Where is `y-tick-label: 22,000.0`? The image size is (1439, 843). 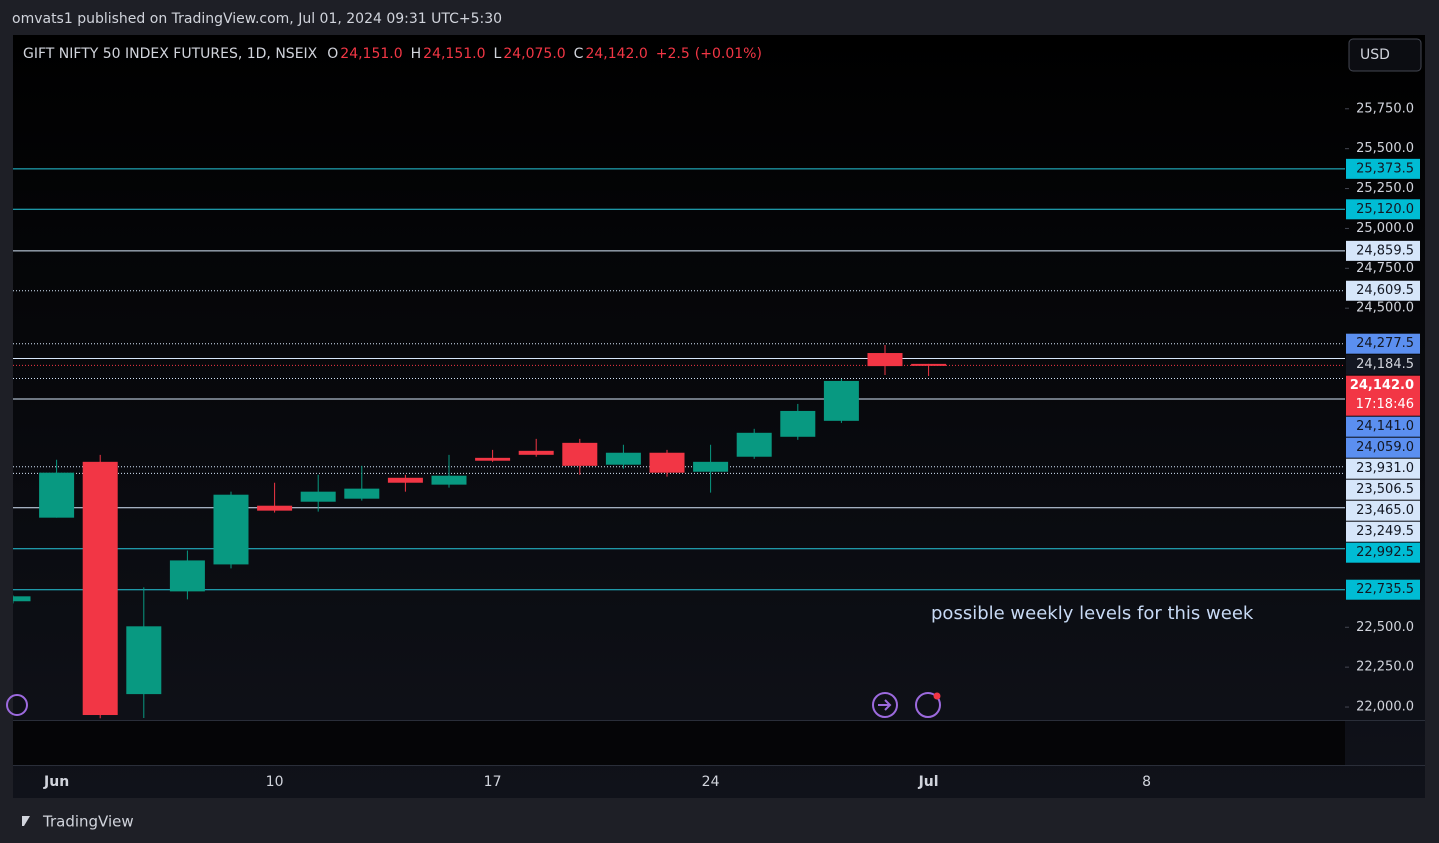 y-tick-label: 22,000.0 is located at coordinates (1385, 707).